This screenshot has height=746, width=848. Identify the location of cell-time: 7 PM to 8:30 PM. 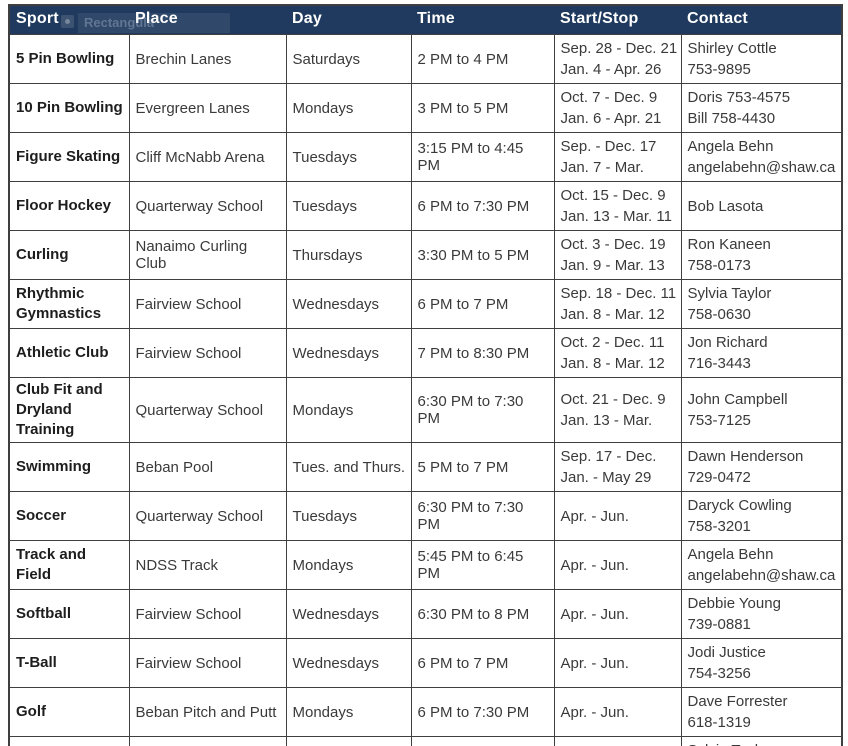
(482, 353).